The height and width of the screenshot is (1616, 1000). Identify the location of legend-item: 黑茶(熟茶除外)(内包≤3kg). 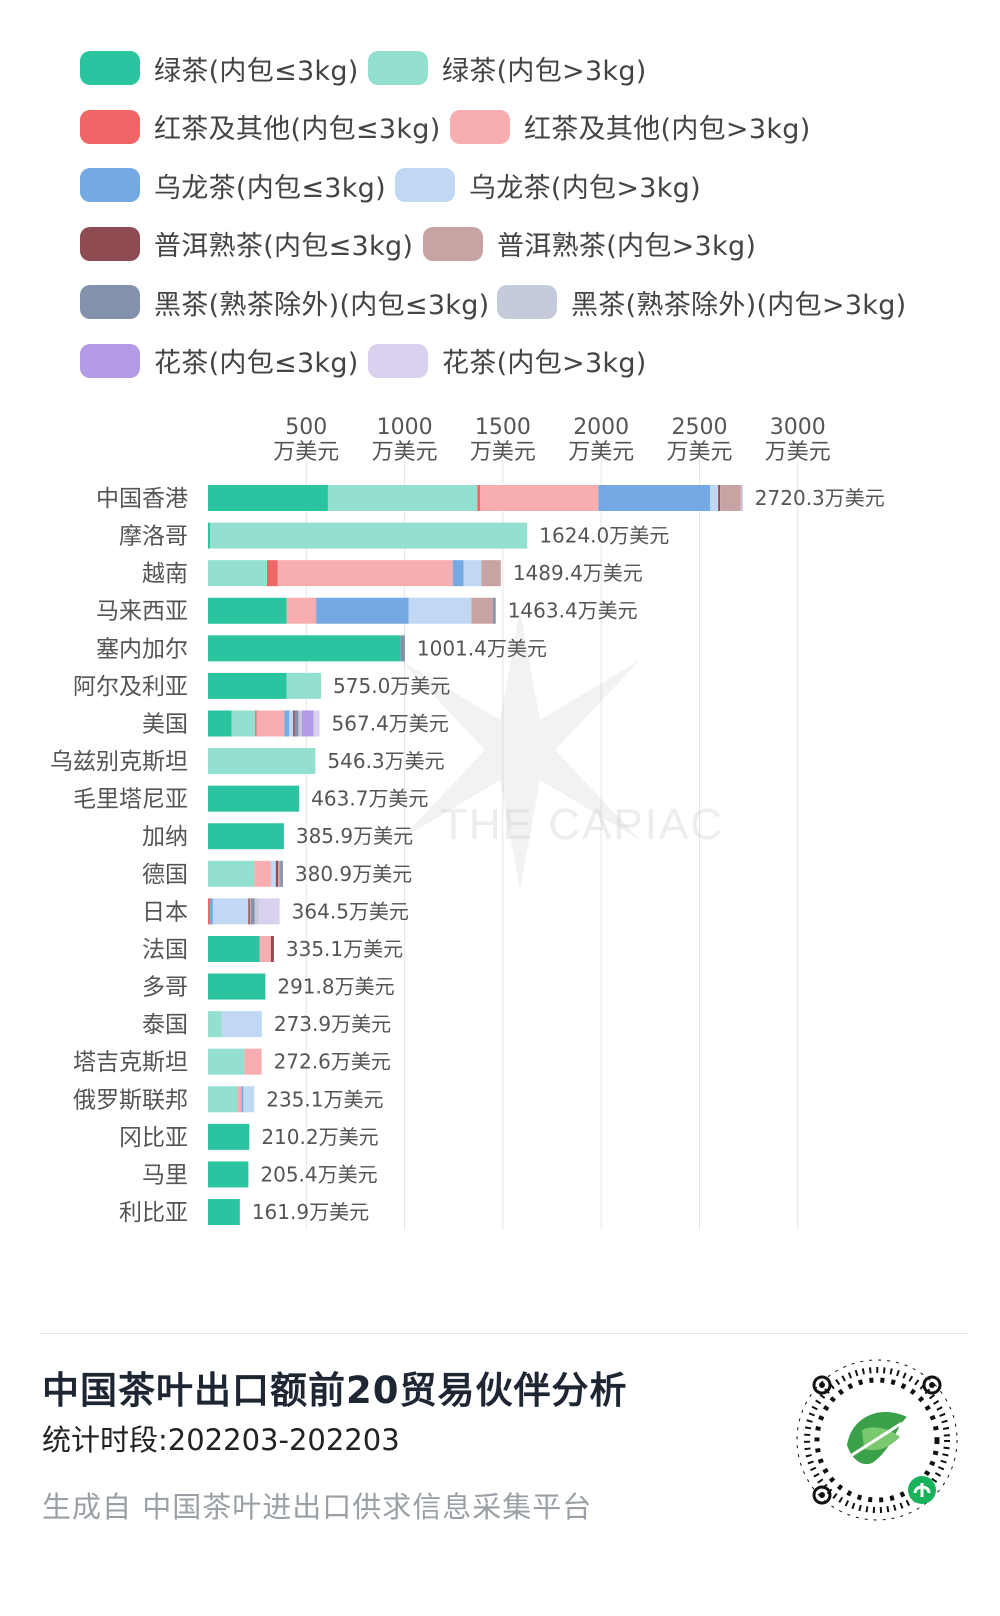
(285, 302).